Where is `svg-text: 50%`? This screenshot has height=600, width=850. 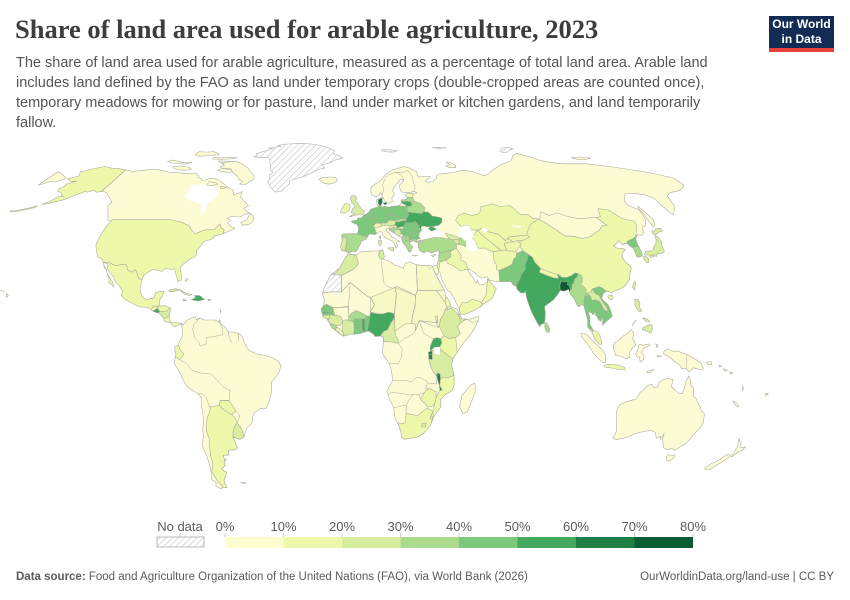 svg-text: 50% is located at coordinates (517, 526).